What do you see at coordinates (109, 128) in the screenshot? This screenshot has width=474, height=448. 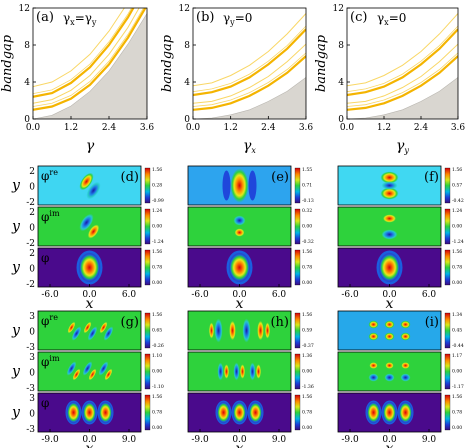 I see `x-tick-label: 2.4` at bounding box center [109, 128].